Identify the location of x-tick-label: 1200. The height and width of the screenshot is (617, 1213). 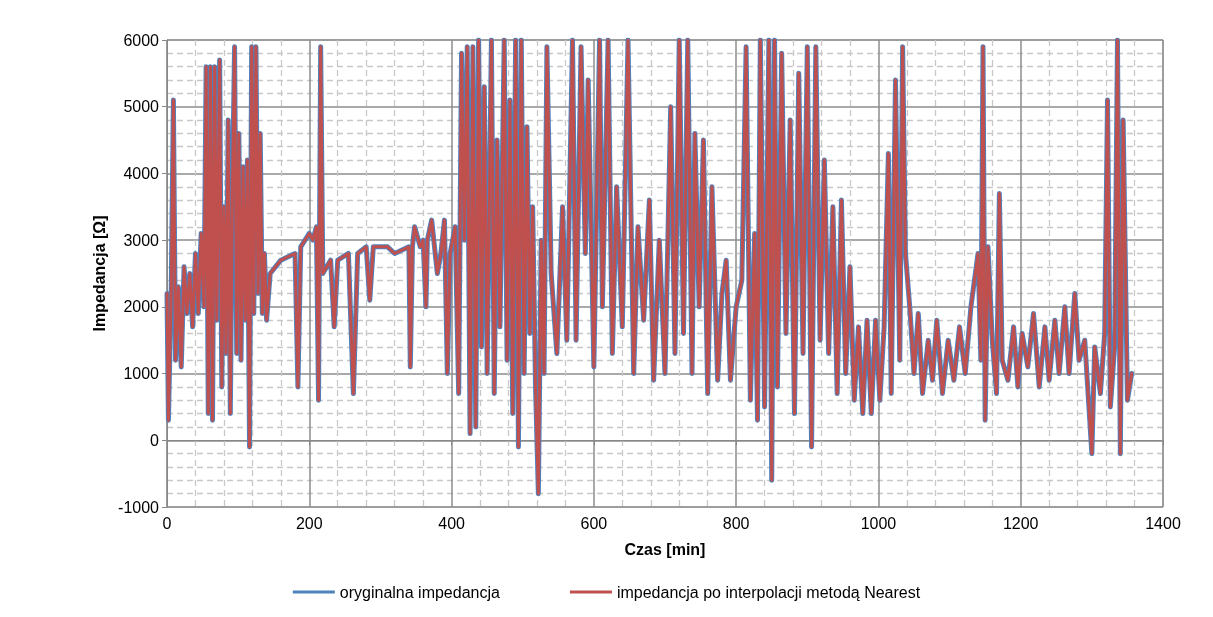
(1020, 523).